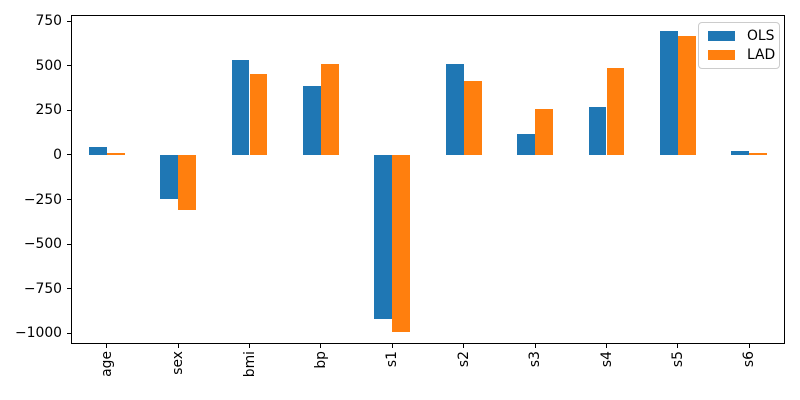 The image size is (800, 400). Describe the element at coordinates (741, 36) in the screenshot. I see `legend-item-ols: OLS` at that location.